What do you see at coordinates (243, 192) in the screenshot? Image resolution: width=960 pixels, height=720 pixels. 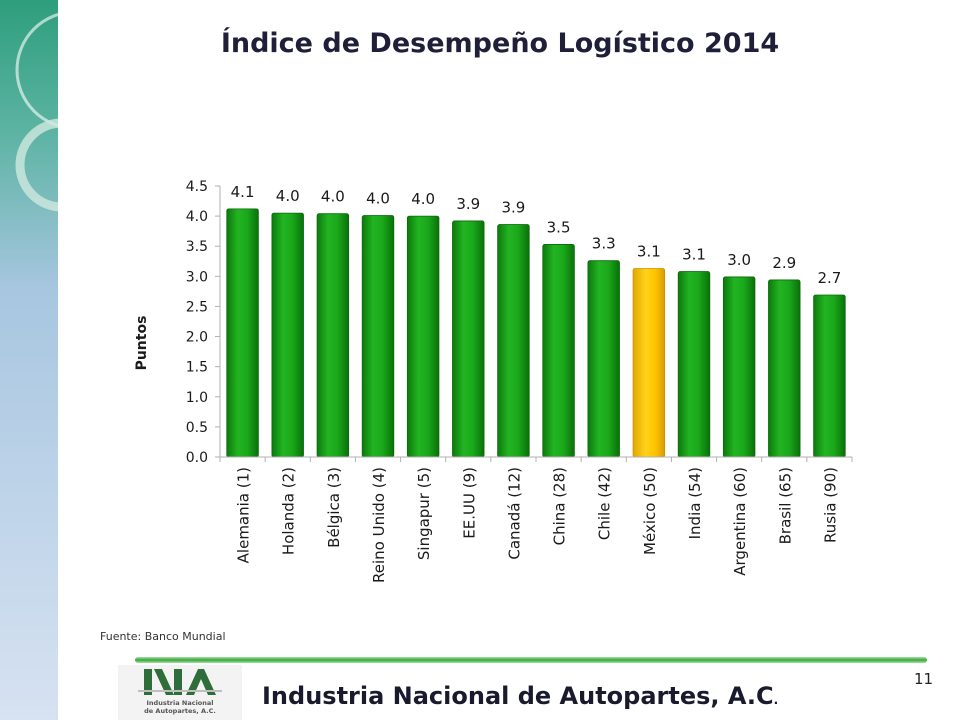 I see `data-label: 4.1` at bounding box center [243, 192].